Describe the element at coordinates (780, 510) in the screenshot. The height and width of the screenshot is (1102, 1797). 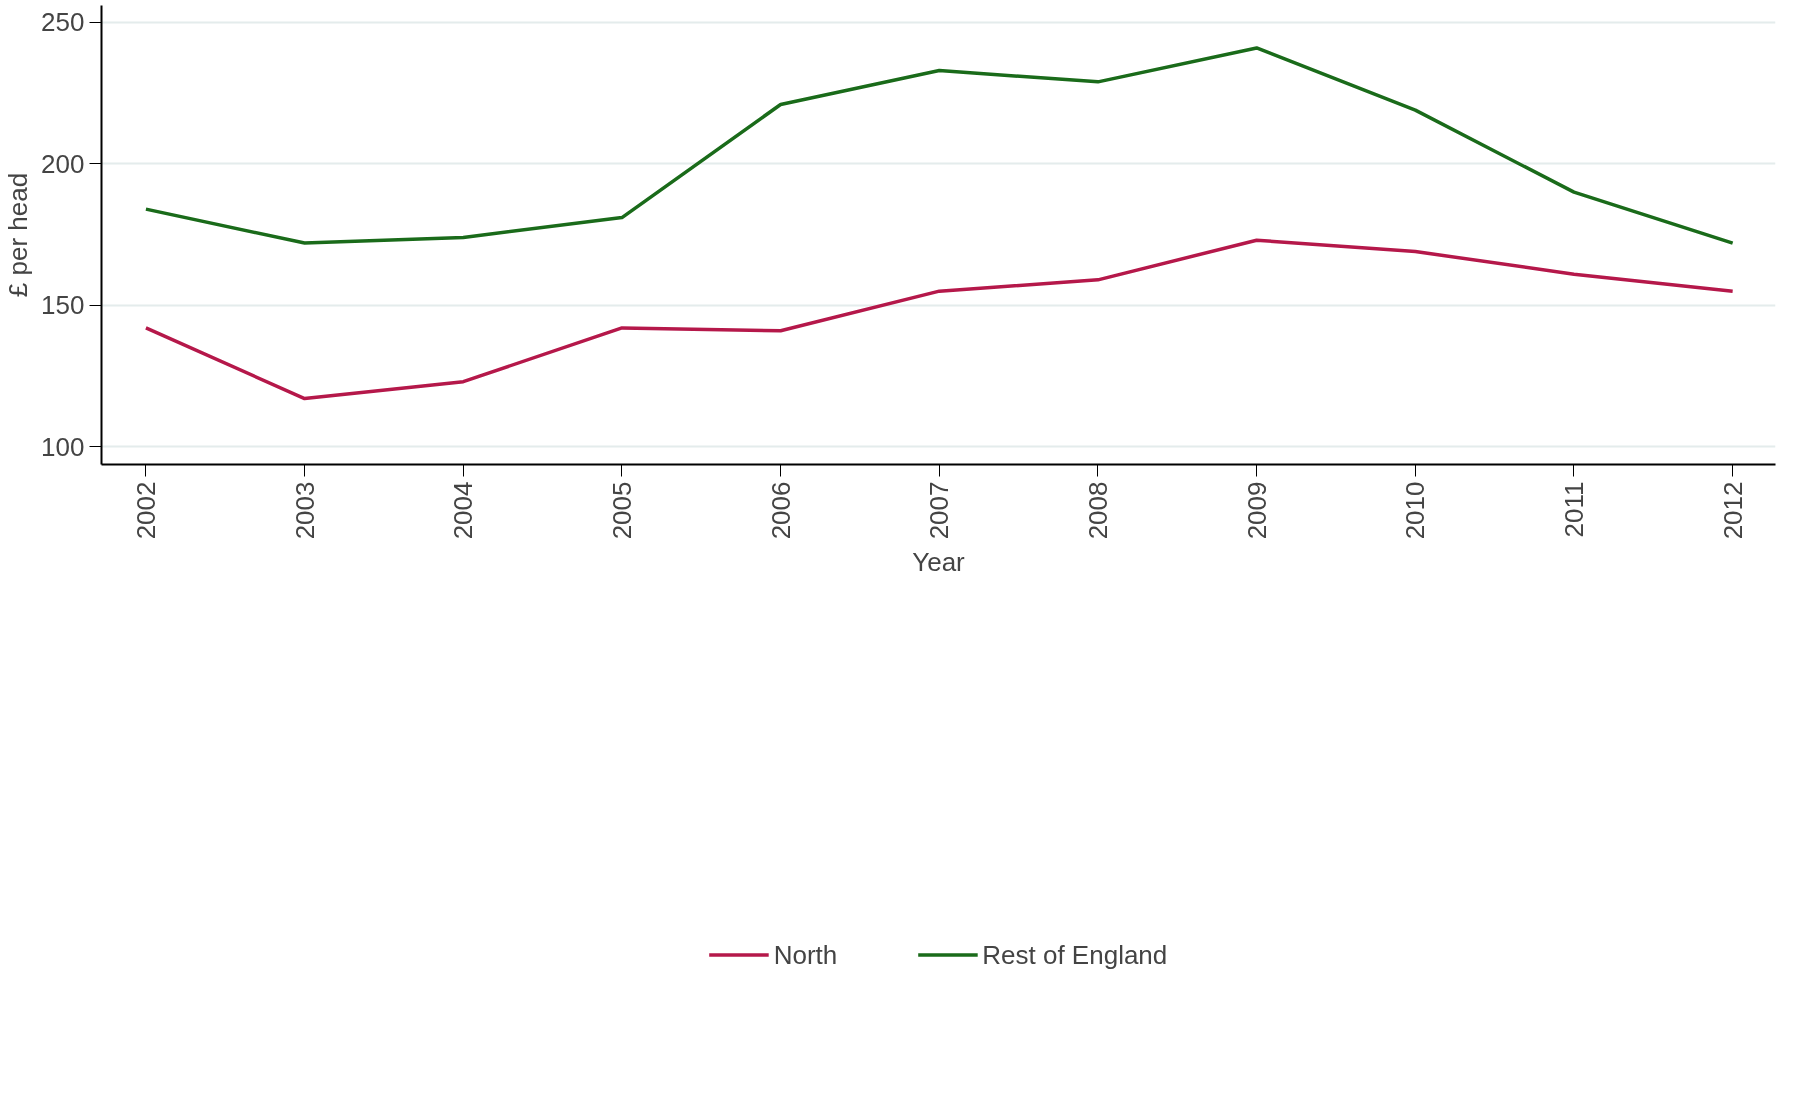
I see `x-tick-label: 2006` at that location.